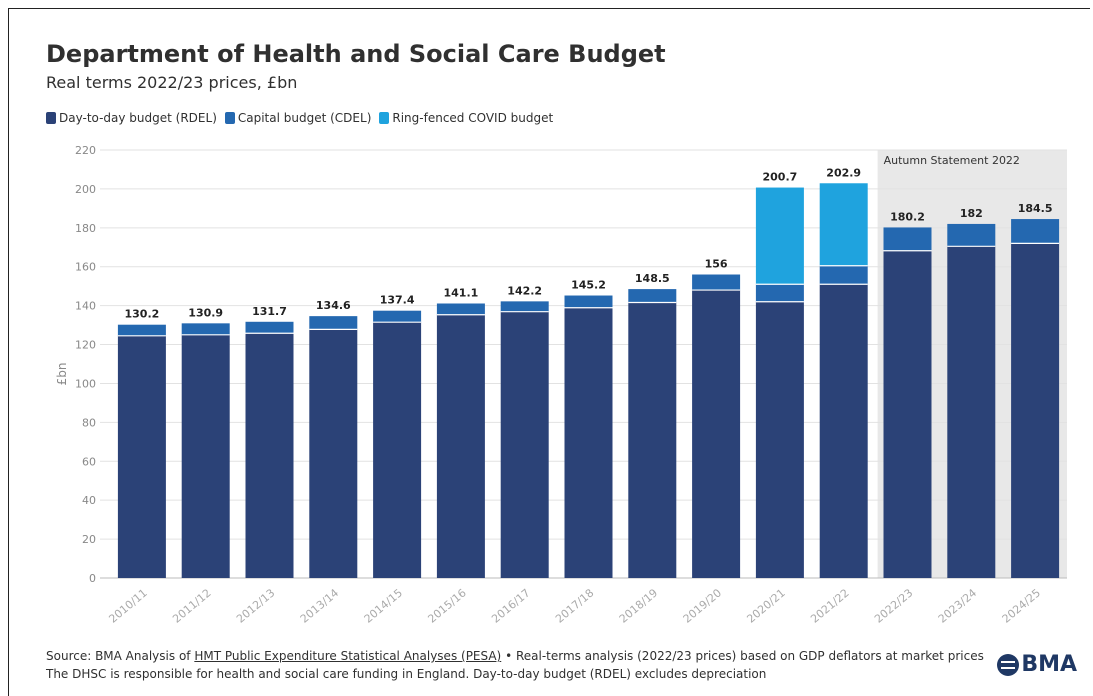  What do you see at coordinates (89, 539) in the screenshot?
I see `y-tick-label: 20` at bounding box center [89, 539].